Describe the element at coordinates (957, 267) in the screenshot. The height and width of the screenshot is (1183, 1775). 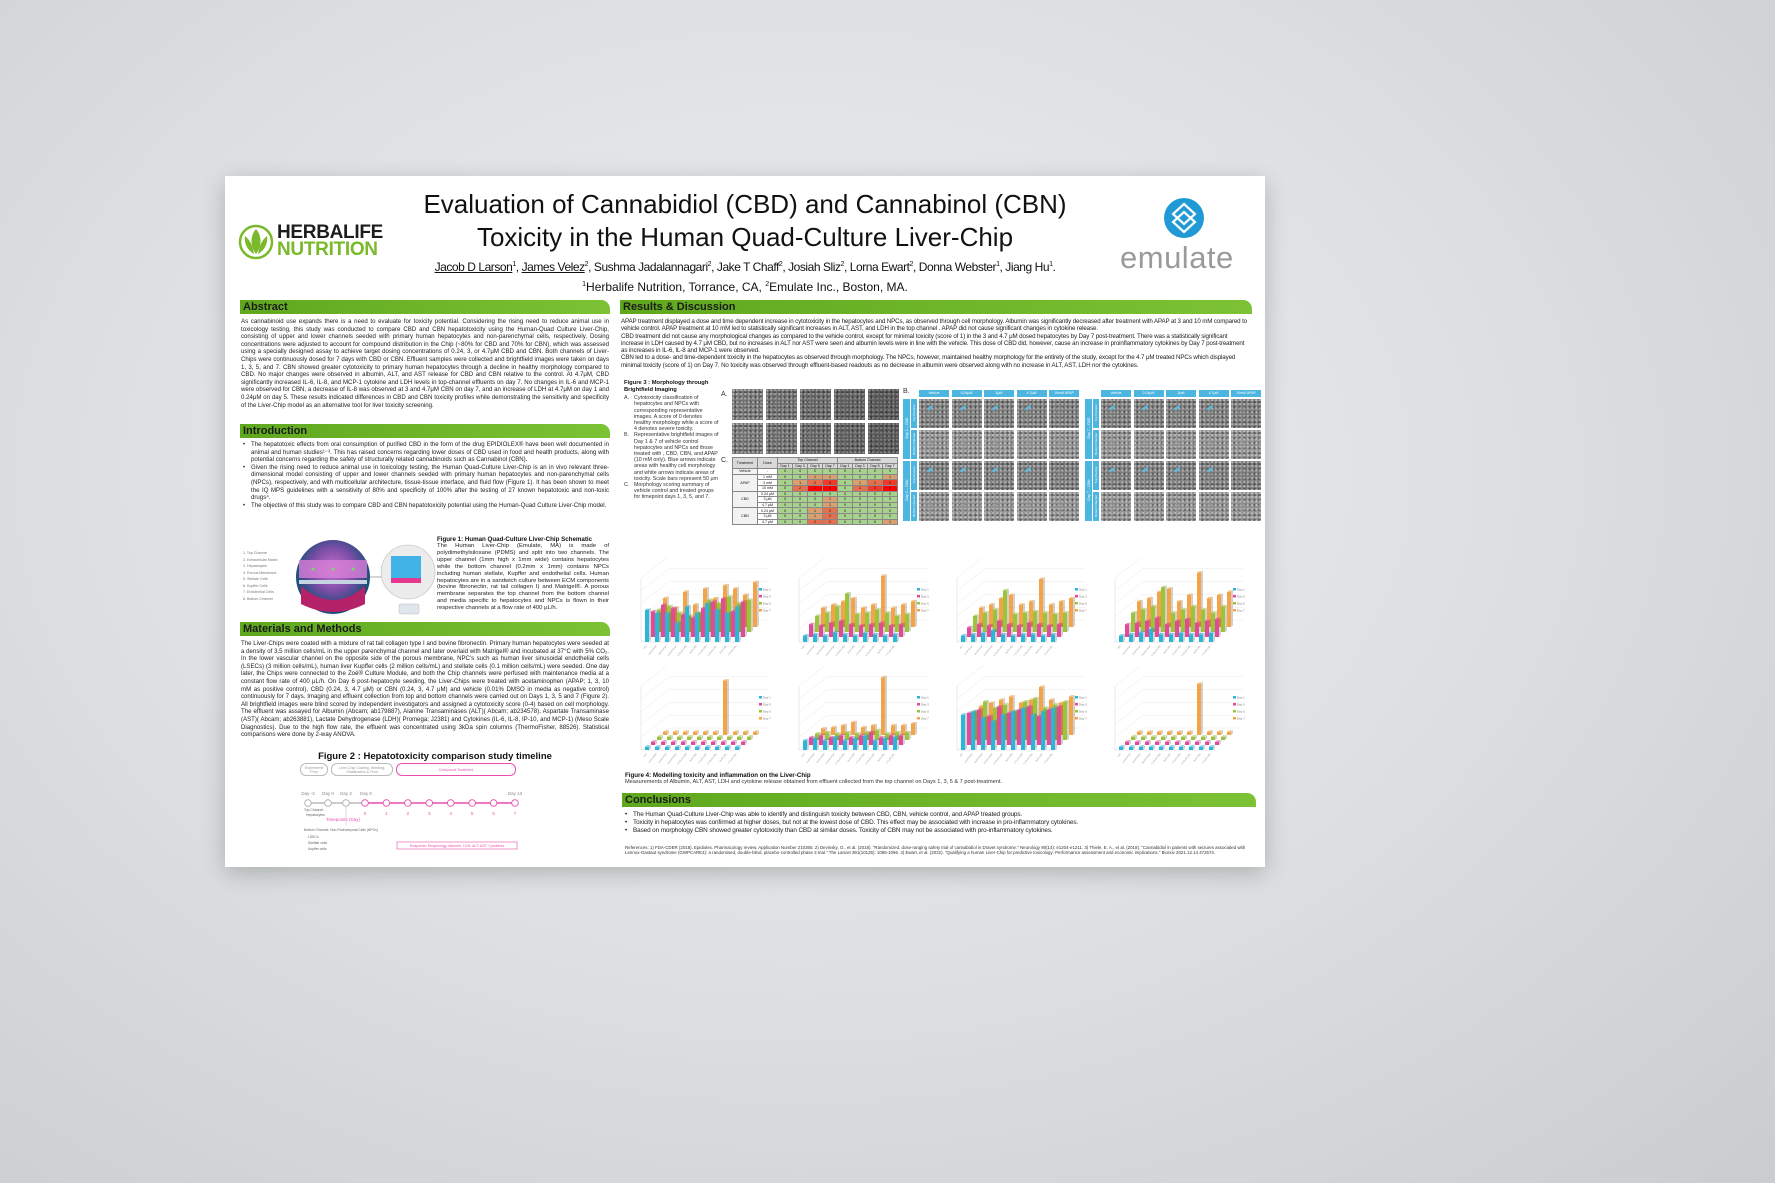
I see `author-name: Donna Webster` at that location.